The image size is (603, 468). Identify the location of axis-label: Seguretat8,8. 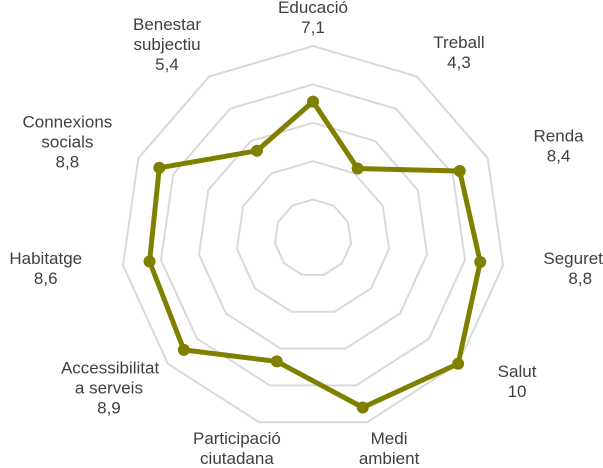
(556, 269).